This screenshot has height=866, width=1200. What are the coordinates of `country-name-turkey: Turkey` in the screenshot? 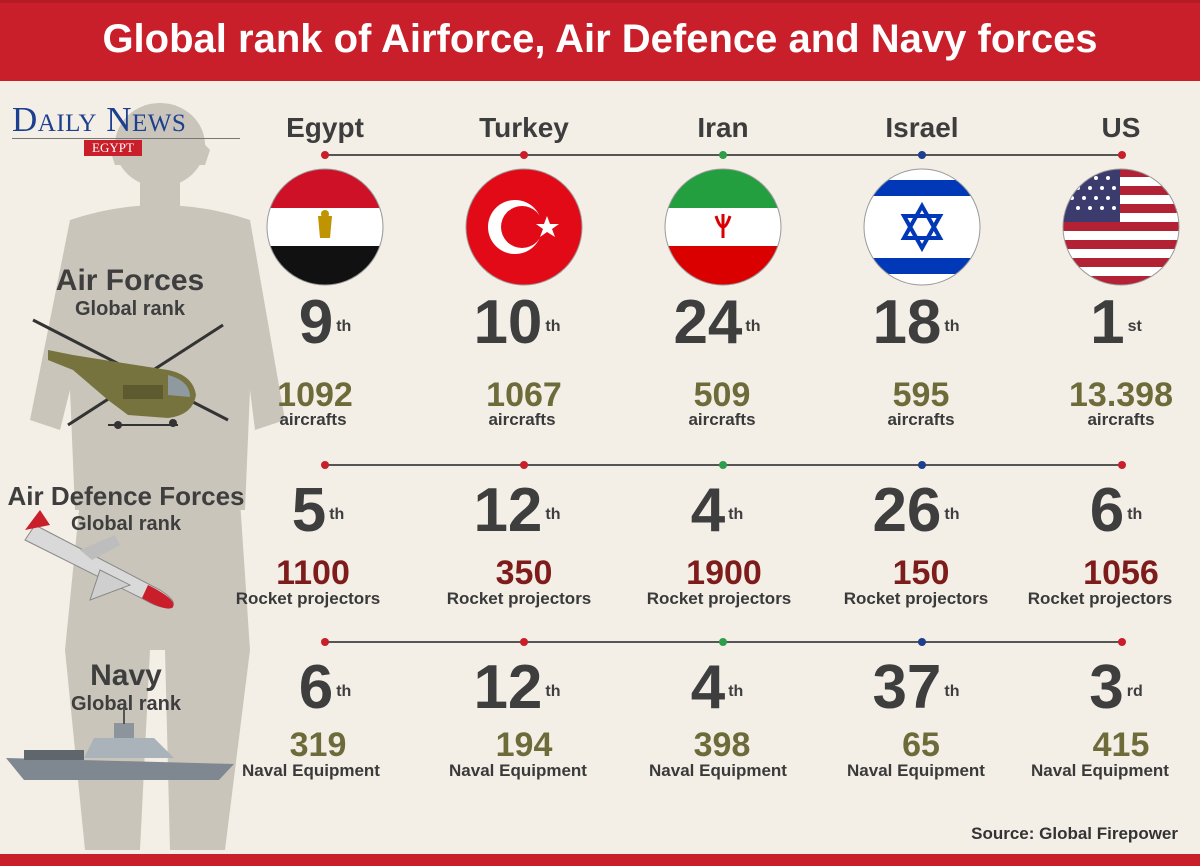 It's located at (524, 127).